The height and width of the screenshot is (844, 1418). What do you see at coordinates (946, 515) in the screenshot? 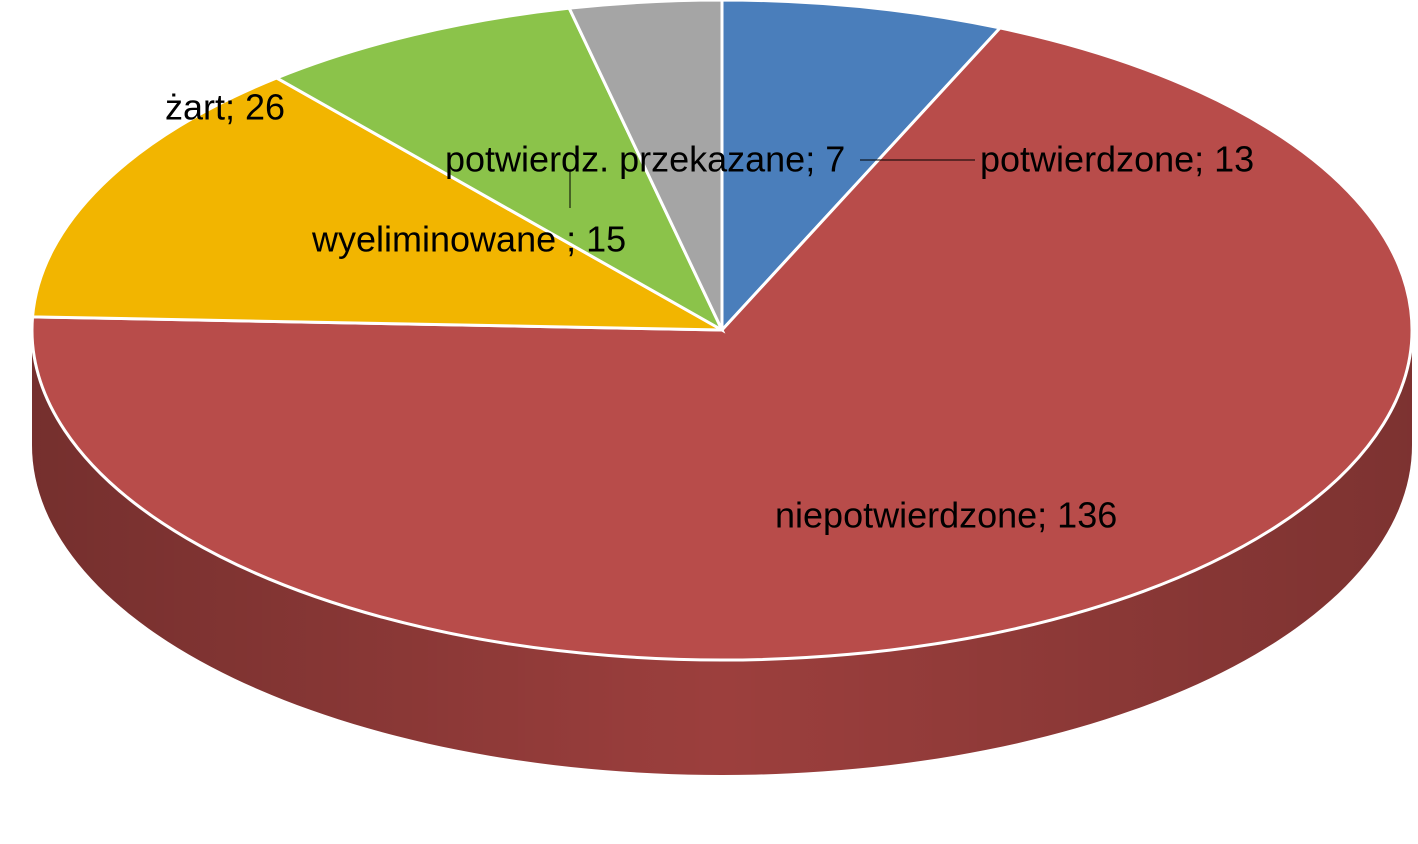
I see `data-label: niepotwierdzone; 136` at bounding box center [946, 515].